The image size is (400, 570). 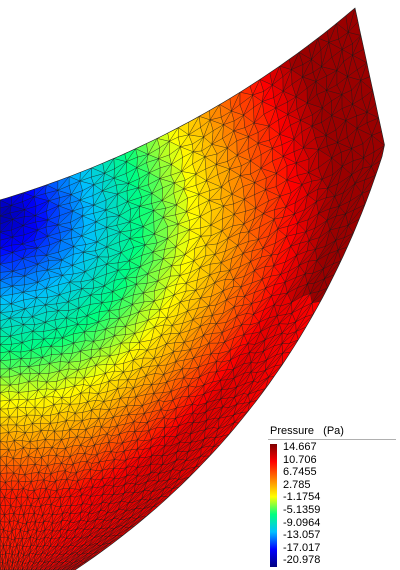 I want to click on tick-label: -13.057, so click(x=302, y=535).